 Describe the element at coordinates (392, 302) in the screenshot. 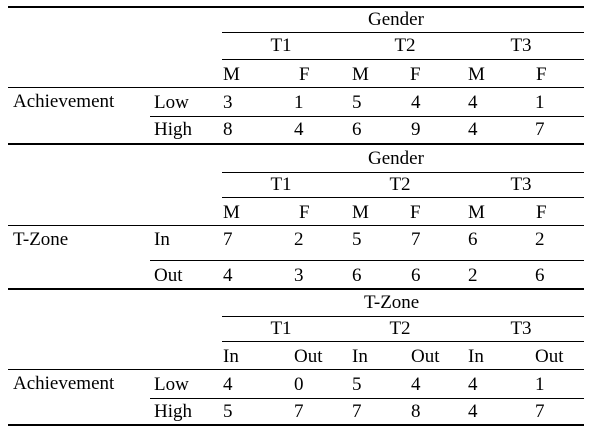

I see `table3-group-label: T-Zone` at that location.